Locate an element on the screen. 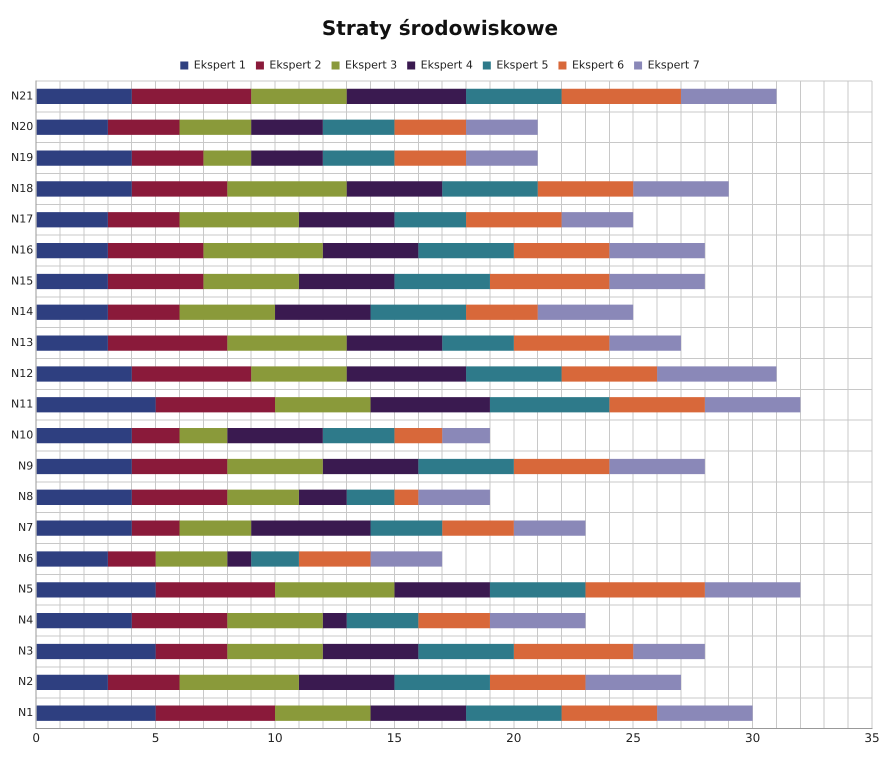 The height and width of the screenshot is (757, 896). y-tick-label: N8 is located at coordinates (26, 497).